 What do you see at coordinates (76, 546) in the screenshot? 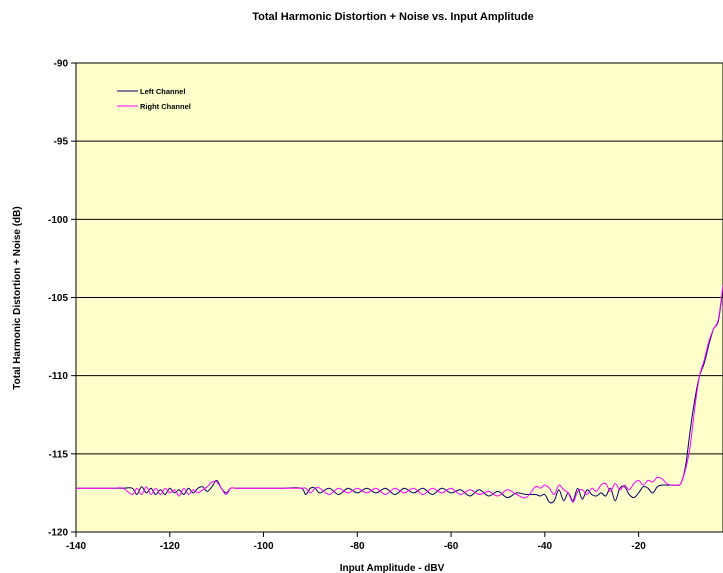
I see `x-tick-label: -140` at bounding box center [76, 546].